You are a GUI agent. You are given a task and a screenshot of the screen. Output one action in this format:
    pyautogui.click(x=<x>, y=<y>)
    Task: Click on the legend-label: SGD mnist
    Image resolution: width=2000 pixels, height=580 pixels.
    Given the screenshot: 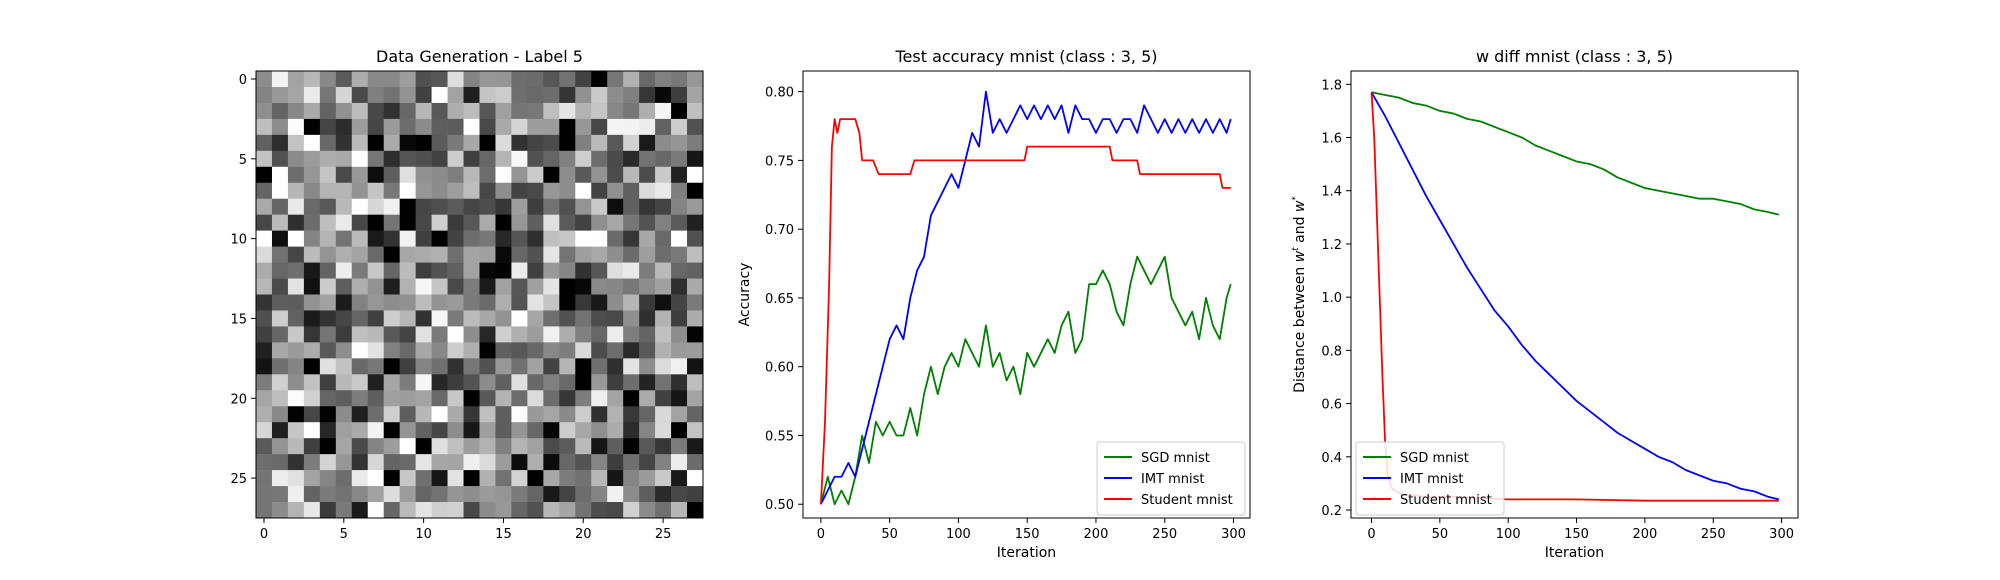 What is the action you would take?
    pyautogui.click(x=1434, y=458)
    